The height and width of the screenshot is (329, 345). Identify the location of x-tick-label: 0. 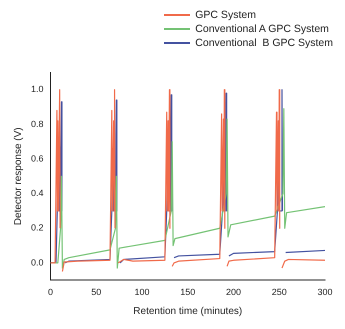
(51, 292).